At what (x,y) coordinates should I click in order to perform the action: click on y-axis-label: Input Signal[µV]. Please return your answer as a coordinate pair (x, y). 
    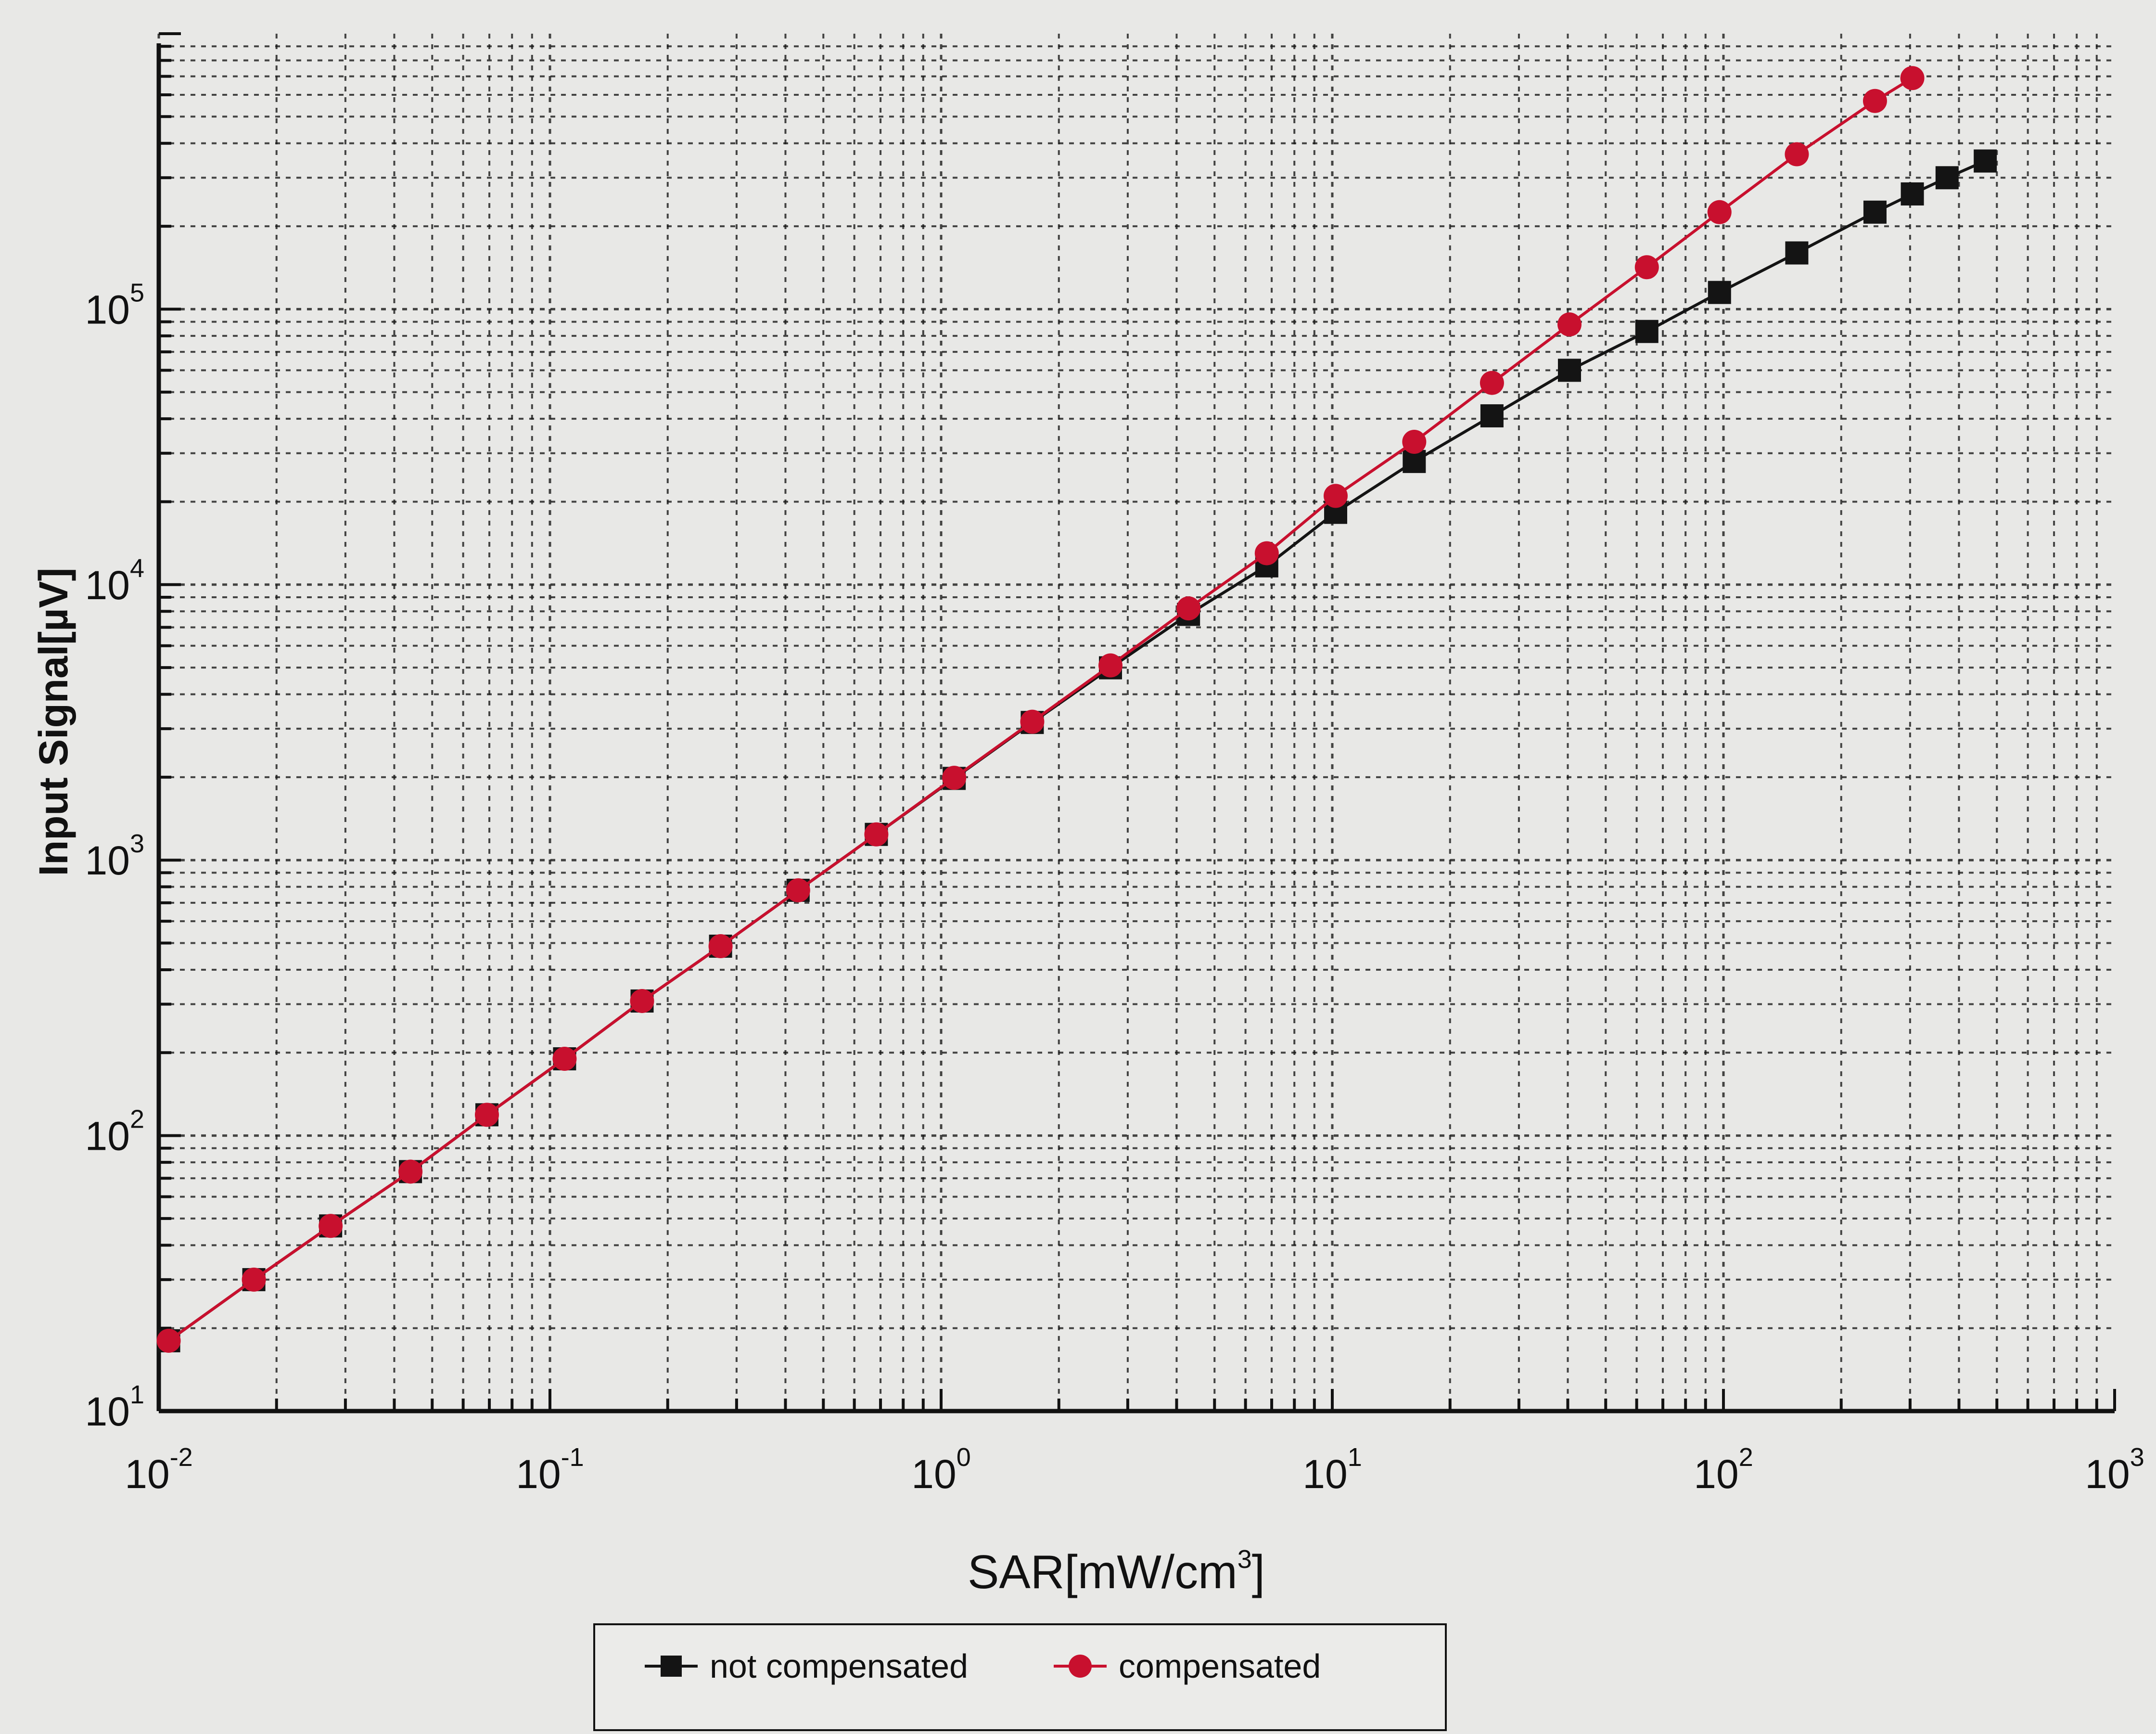
    Looking at the image, I should click on (53, 722).